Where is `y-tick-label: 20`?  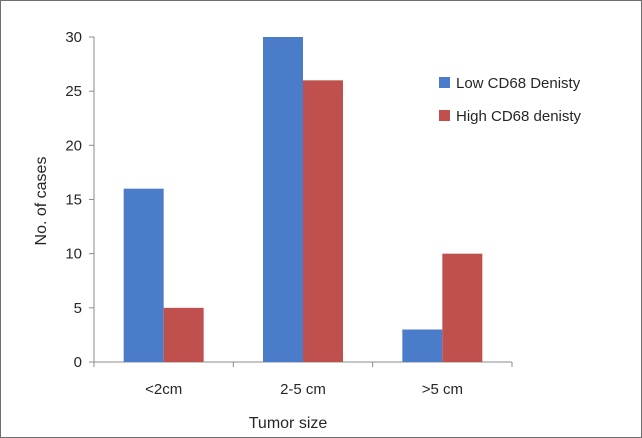 y-tick-label: 20 is located at coordinates (73, 145).